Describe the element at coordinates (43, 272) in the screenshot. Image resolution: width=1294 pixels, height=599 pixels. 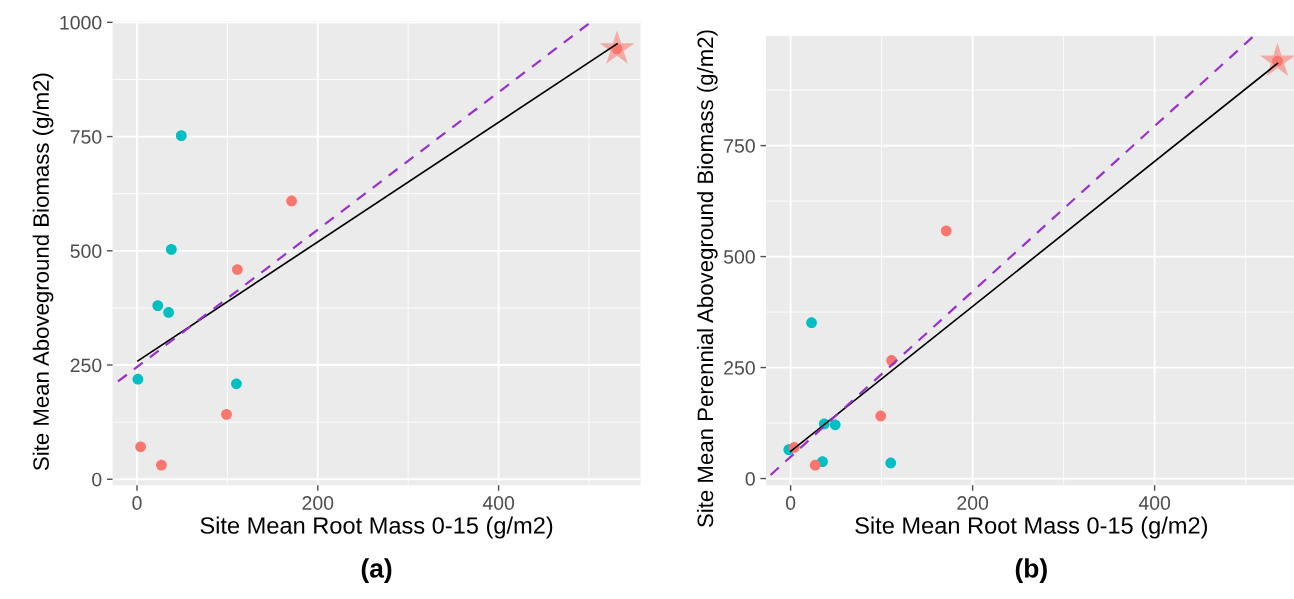
I see `y-axis-title: Site Mean Aboveground Biomass (g/m2)` at that location.